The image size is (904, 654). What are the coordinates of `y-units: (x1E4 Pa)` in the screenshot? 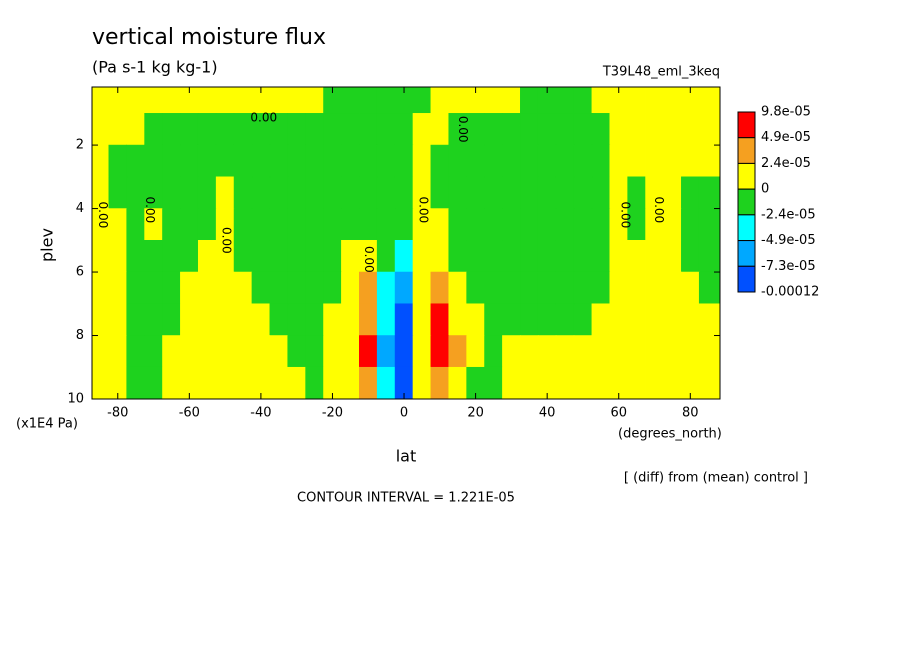 It's located at (47, 424).